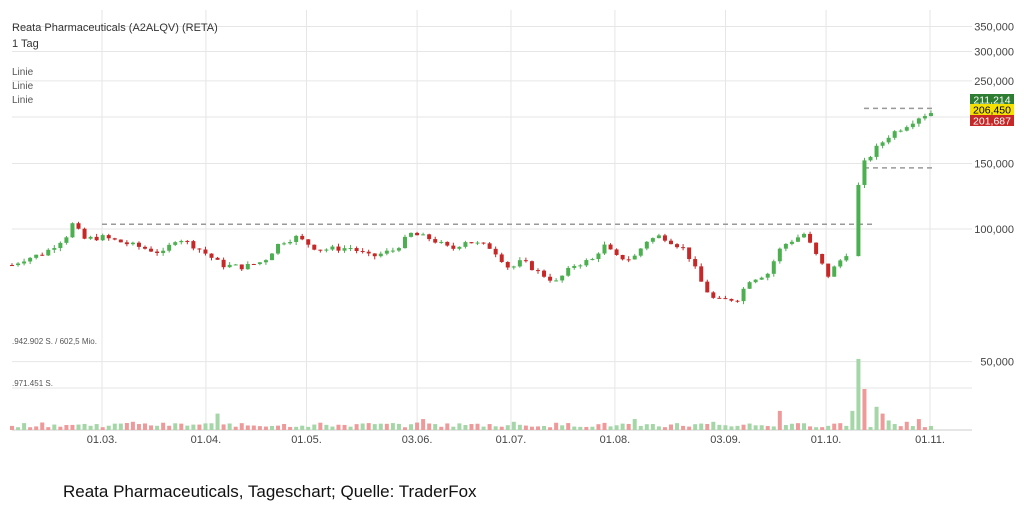 This screenshot has width=1024, height=515. What do you see at coordinates (23, 100) in the screenshot?
I see `indicator-label-3: Linie` at bounding box center [23, 100].